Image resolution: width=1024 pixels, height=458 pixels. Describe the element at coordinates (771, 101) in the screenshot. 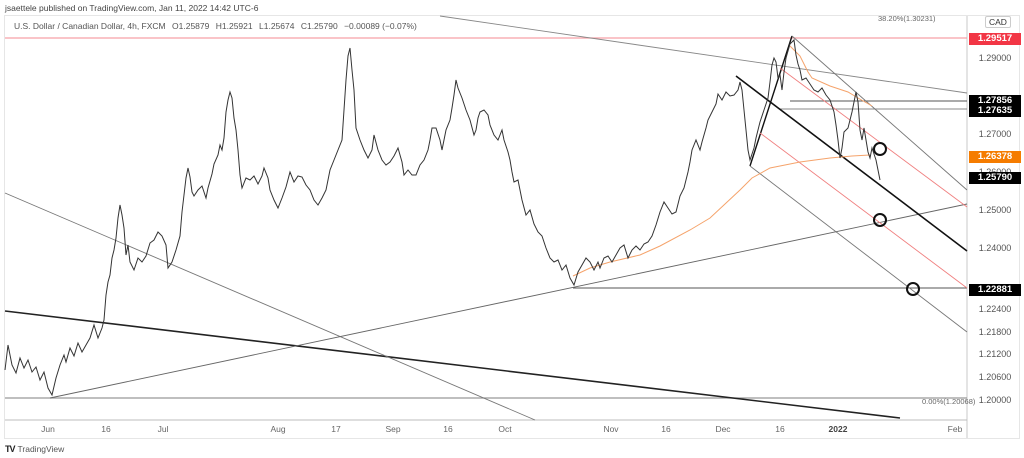

I see `pitchfork-handle` at that location.